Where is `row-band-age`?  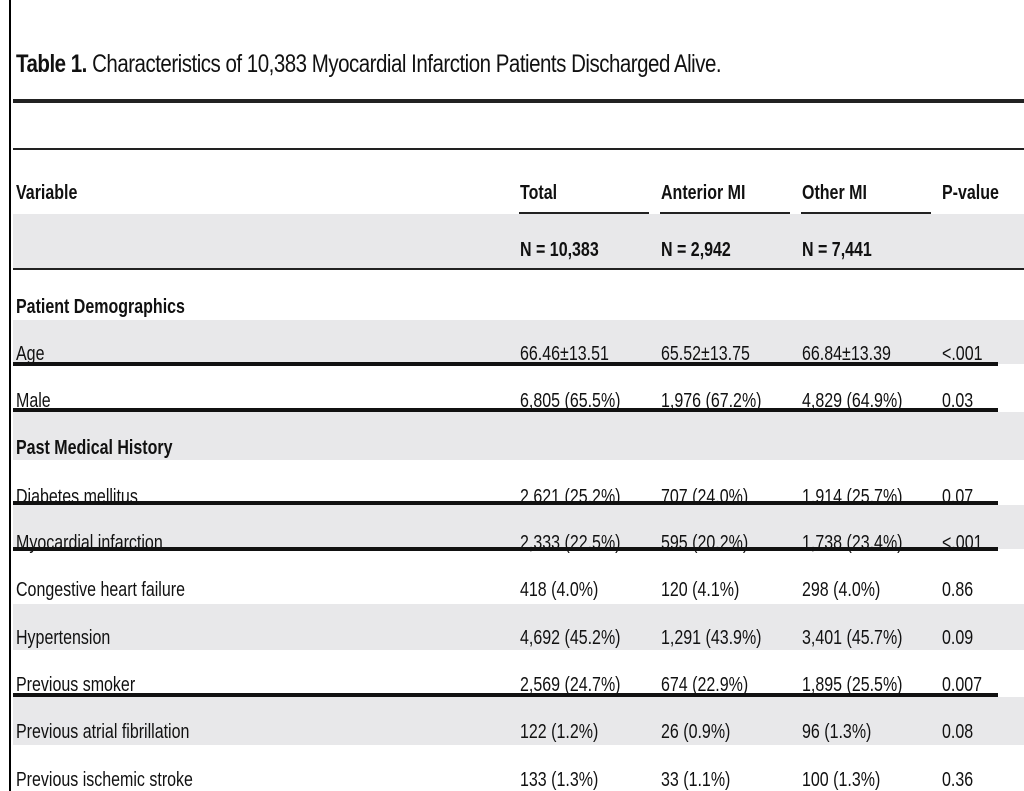
row-band-age is located at coordinates (518, 342).